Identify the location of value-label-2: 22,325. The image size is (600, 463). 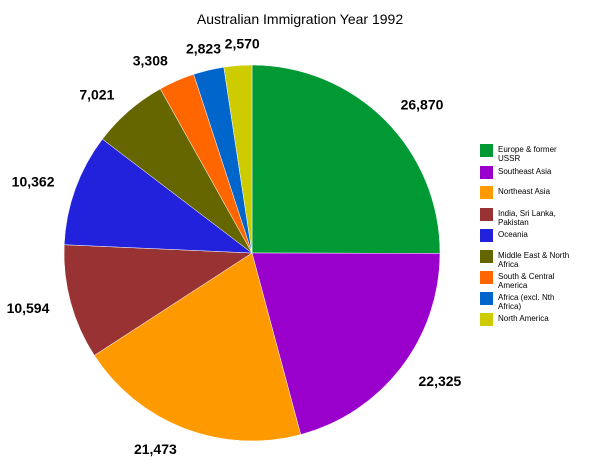
(440, 381).